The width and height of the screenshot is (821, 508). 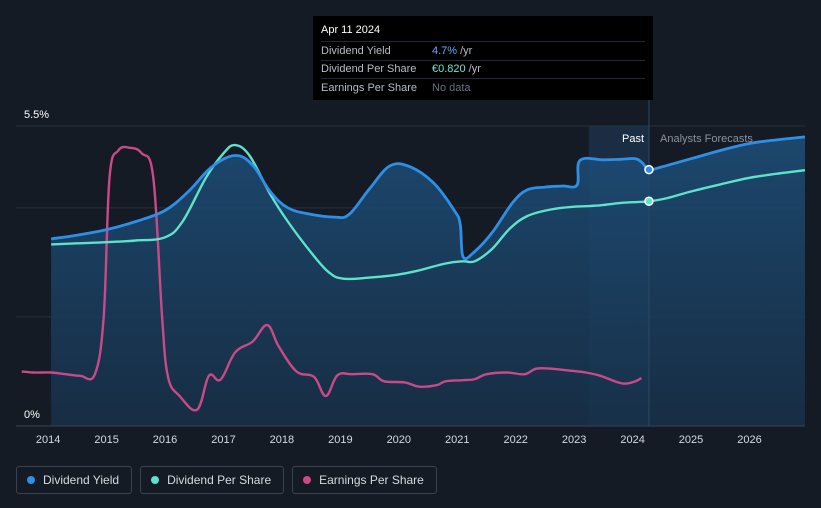 I want to click on x-tick-label: 2022, so click(x=515, y=440).